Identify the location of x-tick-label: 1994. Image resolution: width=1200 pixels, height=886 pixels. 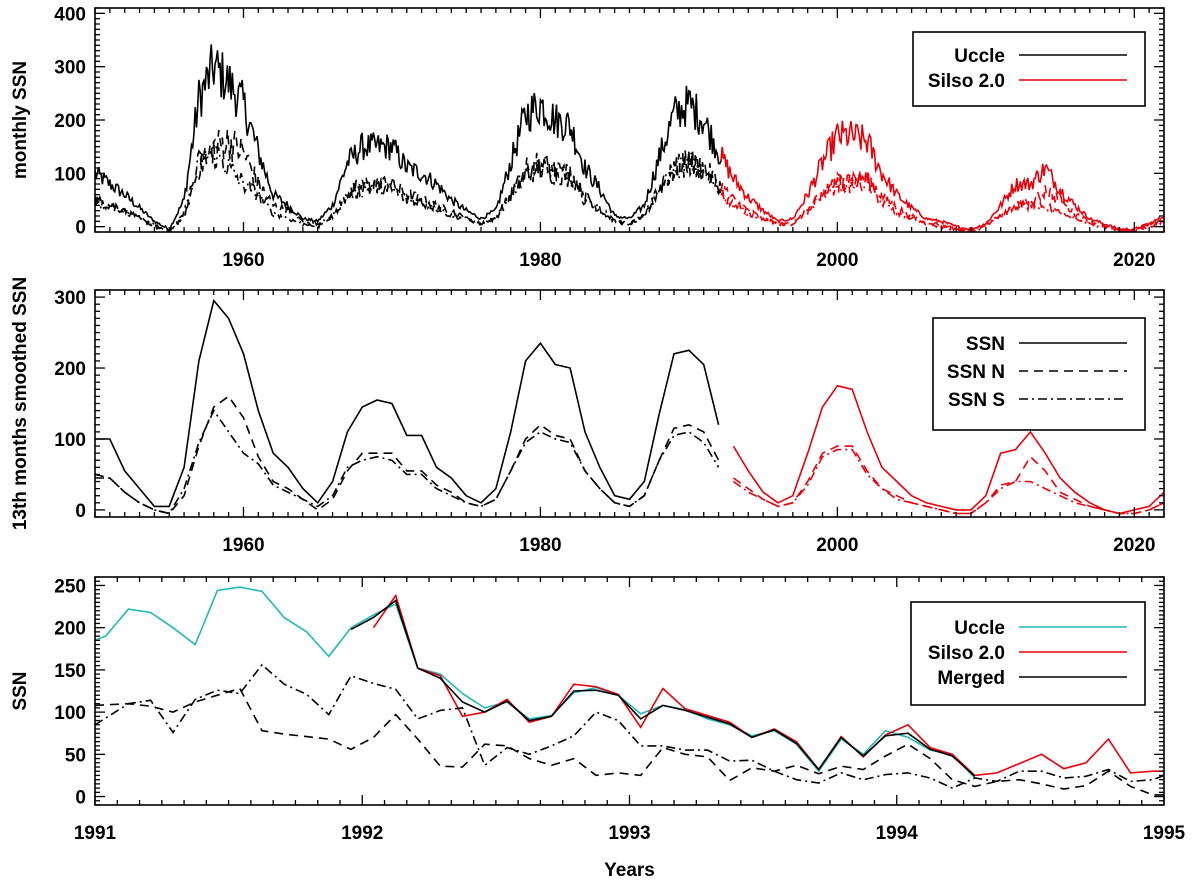
(897, 833).